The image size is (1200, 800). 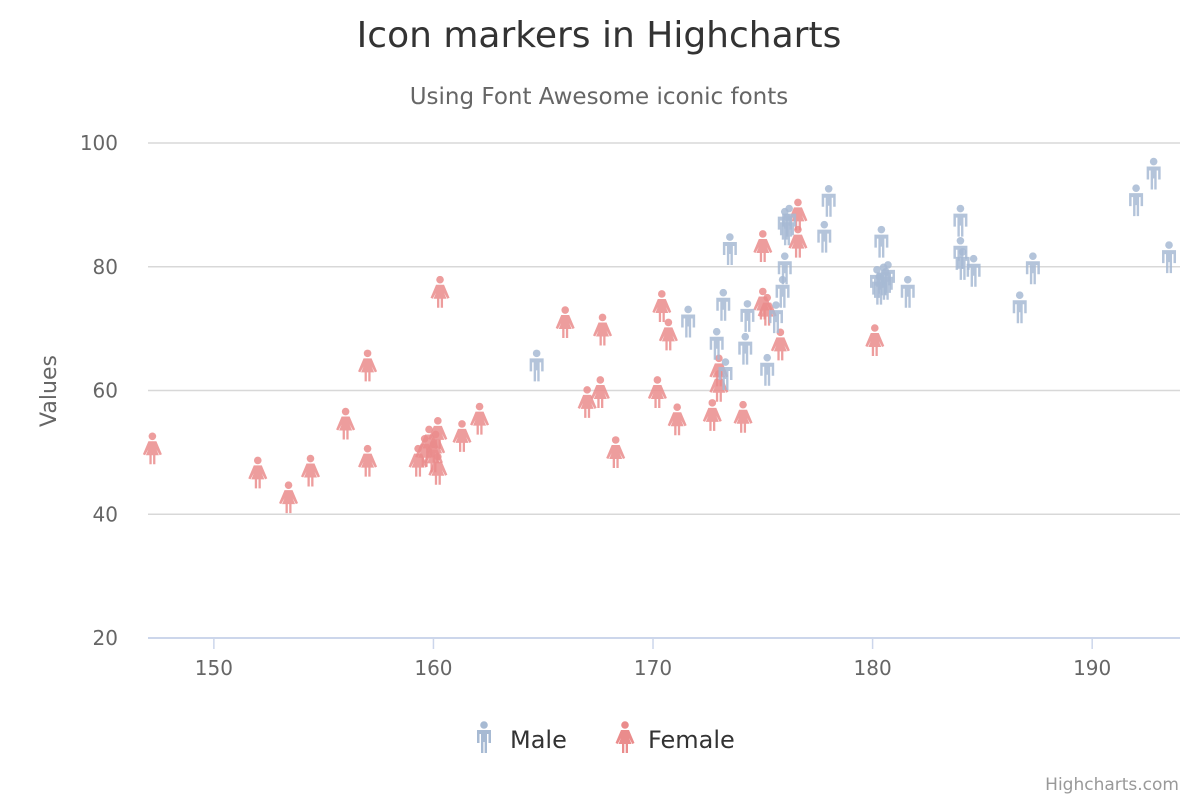 What do you see at coordinates (214, 668) in the screenshot?
I see `x-tick-label: 150` at bounding box center [214, 668].